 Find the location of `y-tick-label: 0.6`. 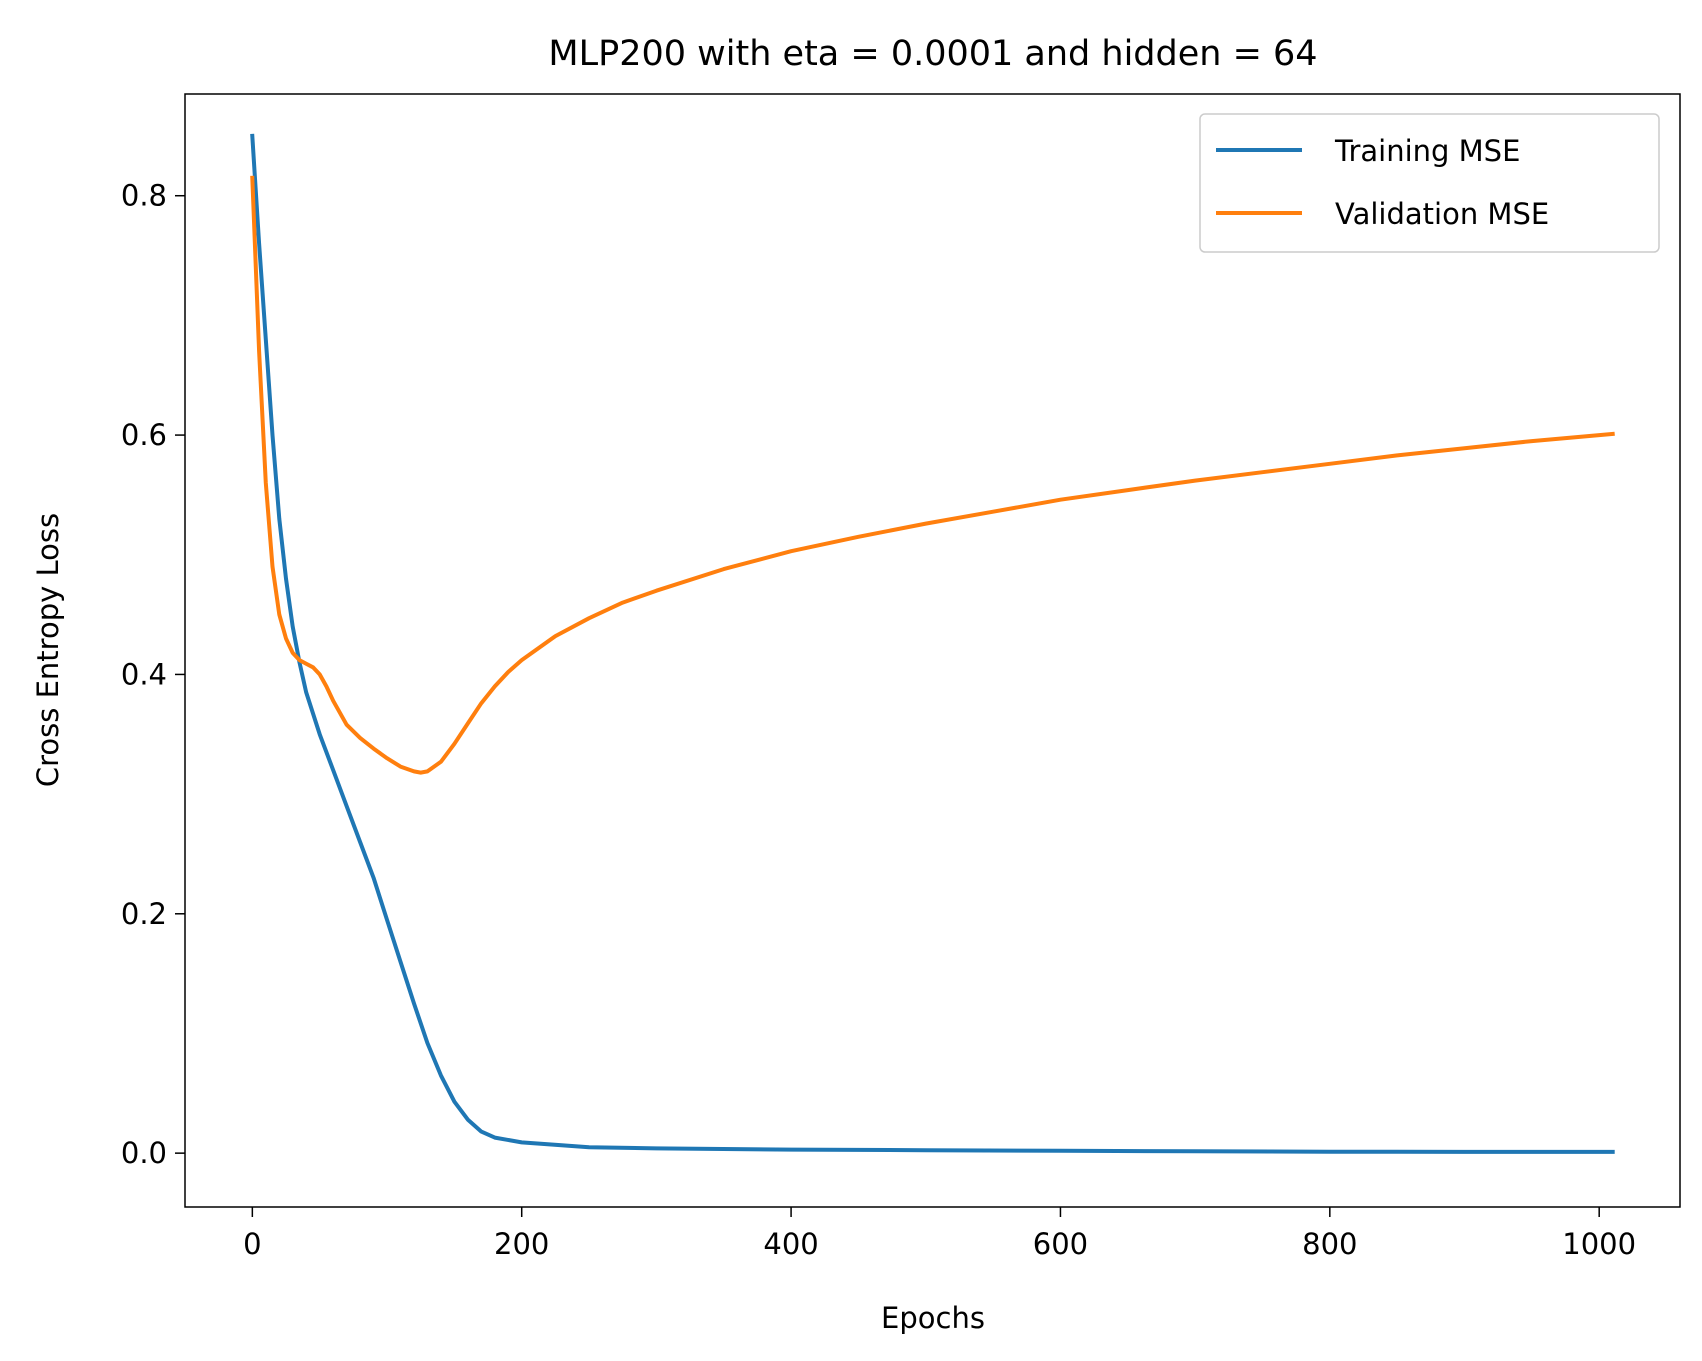

y-tick-label: 0.6 is located at coordinates (144, 435).